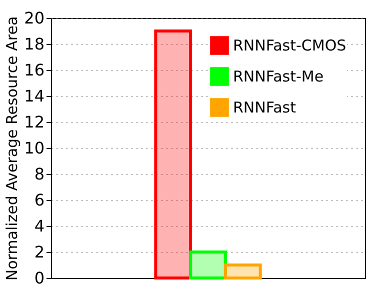 This screenshot has height=300, width=375. I want to click on legend-label: RNNFast, so click(264, 107).